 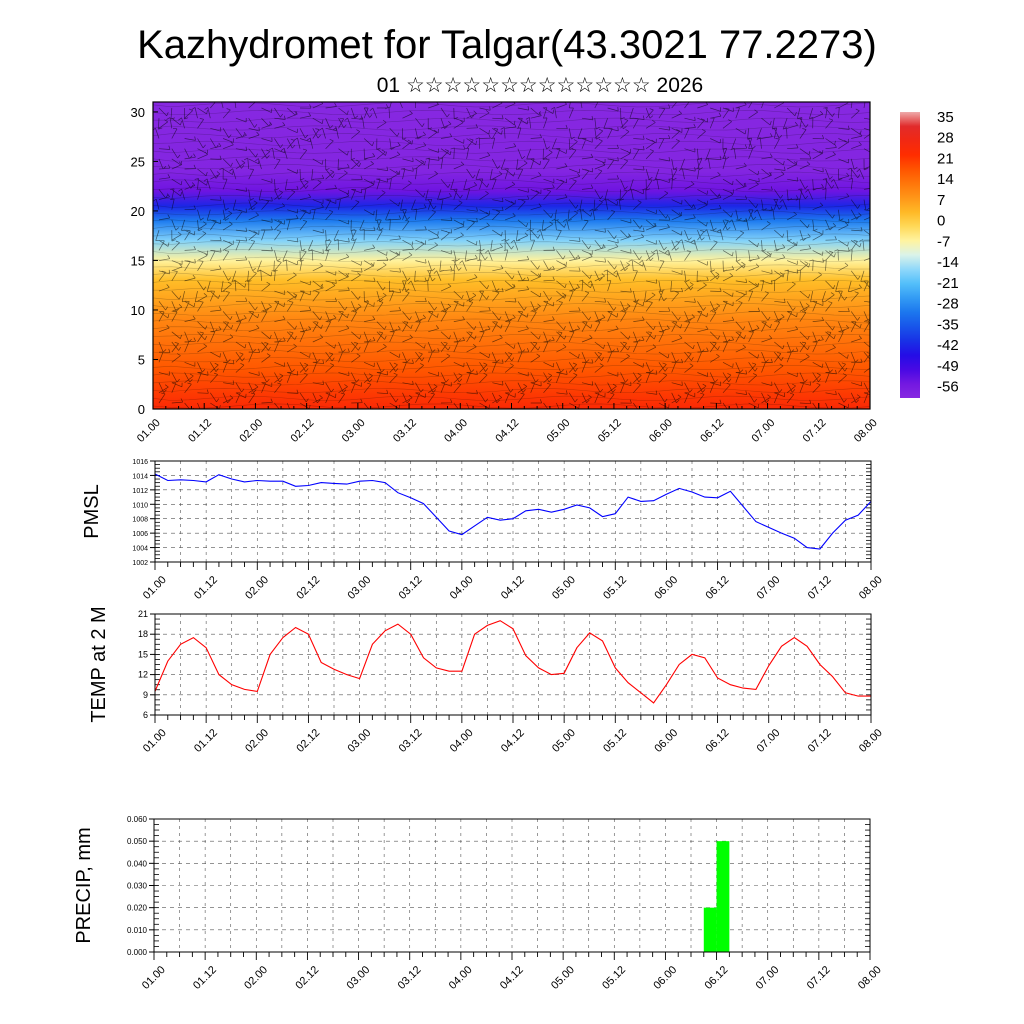 I want to click on precip-tick-label: 0.000, so click(x=137, y=952).